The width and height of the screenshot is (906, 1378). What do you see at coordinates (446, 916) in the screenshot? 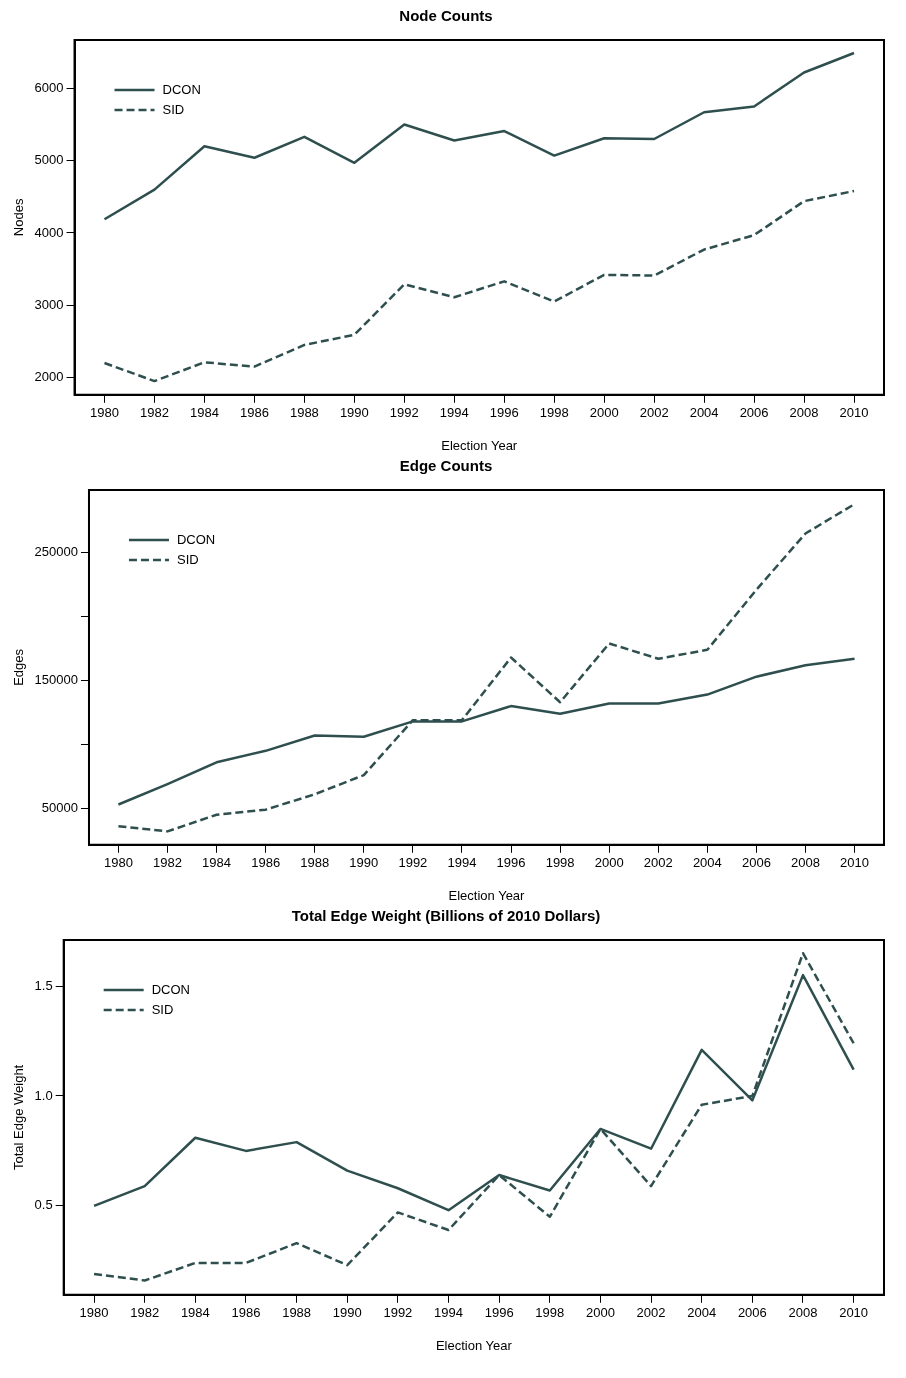
I see `chart-title: Total Edge Weight (Billions of 2010 Dollars)` at bounding box center [446, 916].